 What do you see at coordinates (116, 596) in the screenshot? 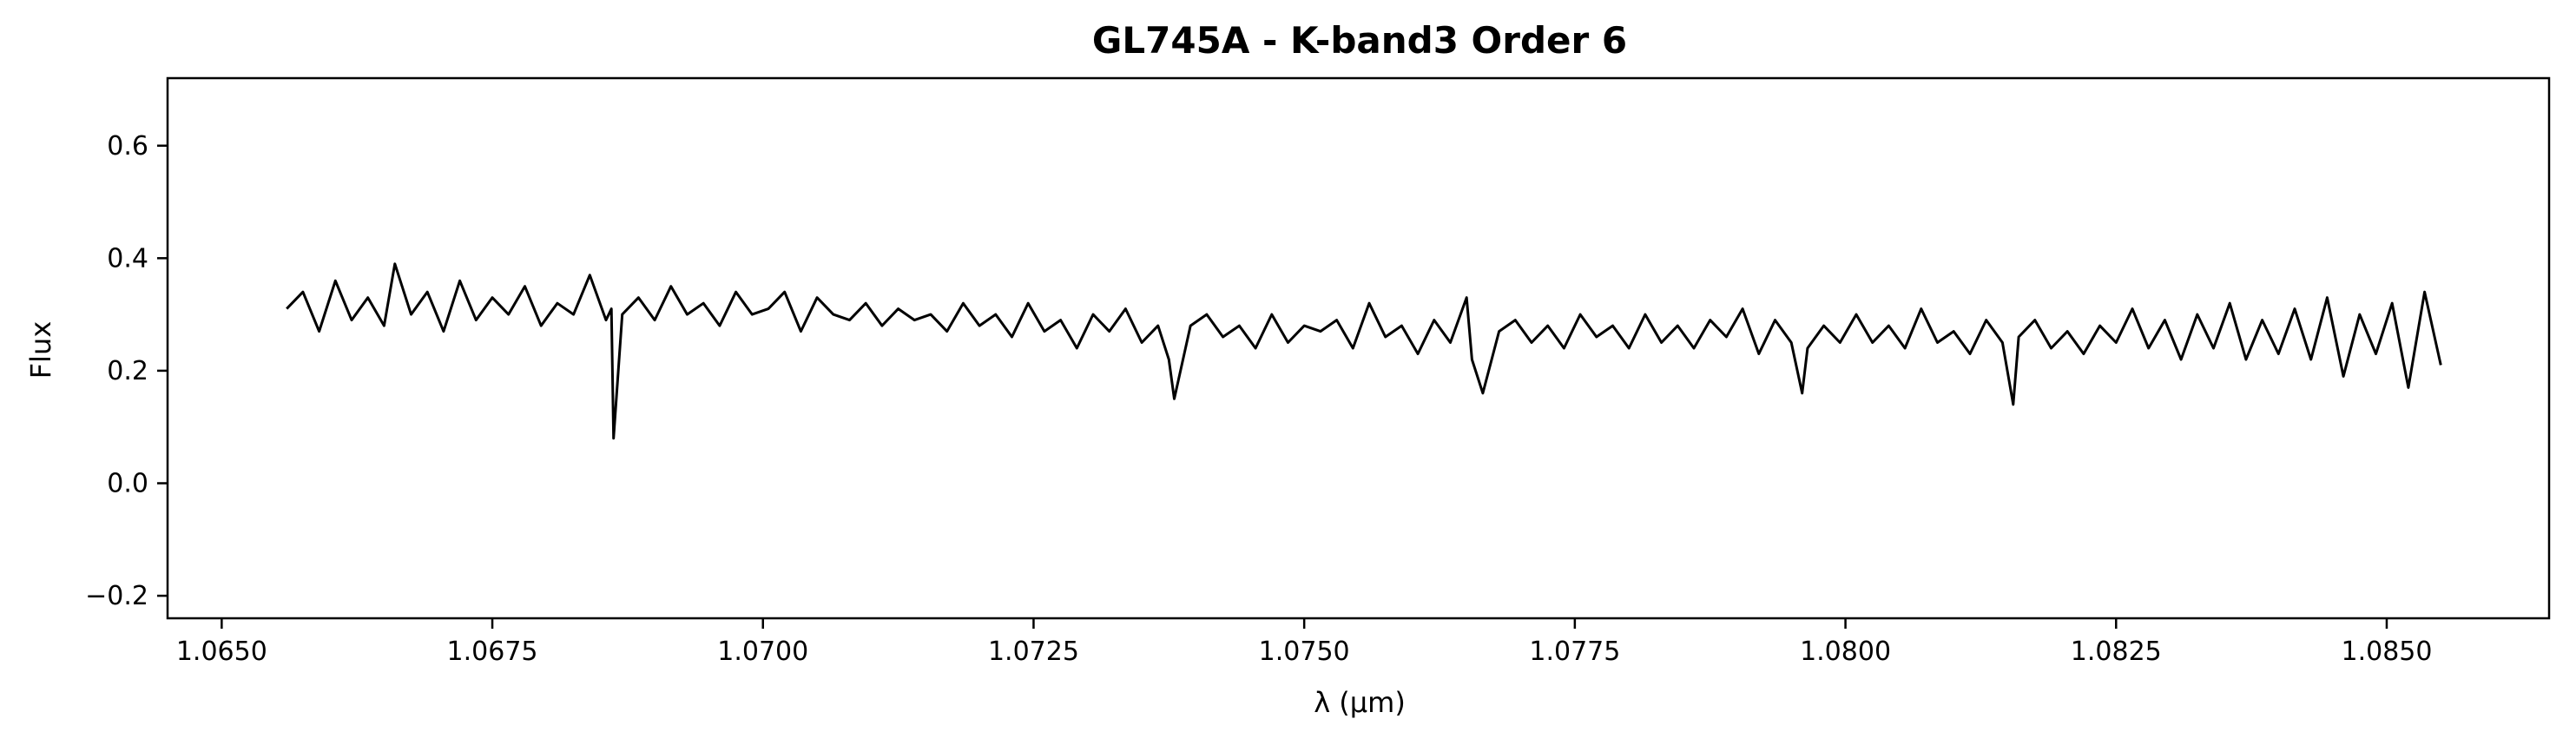
I see `y-tick-label: −0.2` at bounding box center [116, 596].